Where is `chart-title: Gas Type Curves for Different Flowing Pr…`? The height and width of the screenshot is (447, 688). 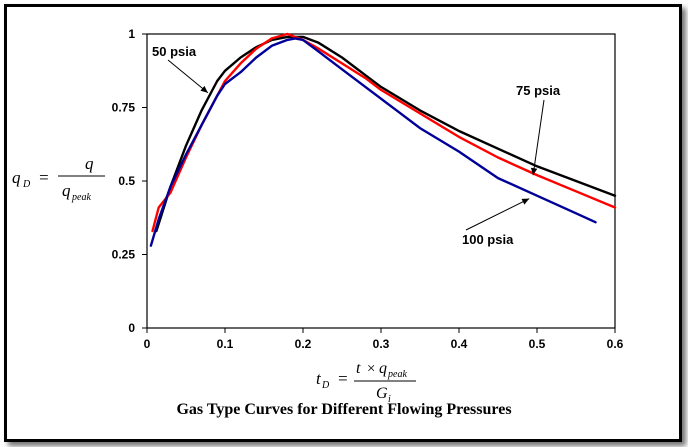 chart-title: Gas Type Curves for Different Flowing Pr… is located at coordinates (344, 409).